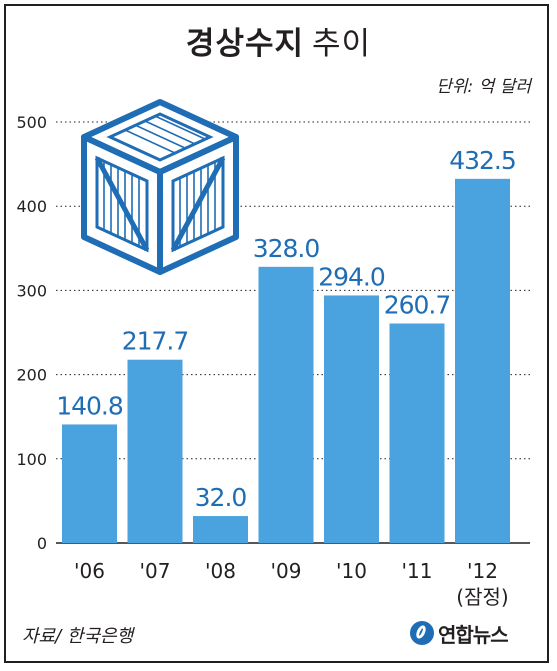  Describe the element at coordinates (31, 459) in the screenshot. I see `y-tick-label: 100` at that location.